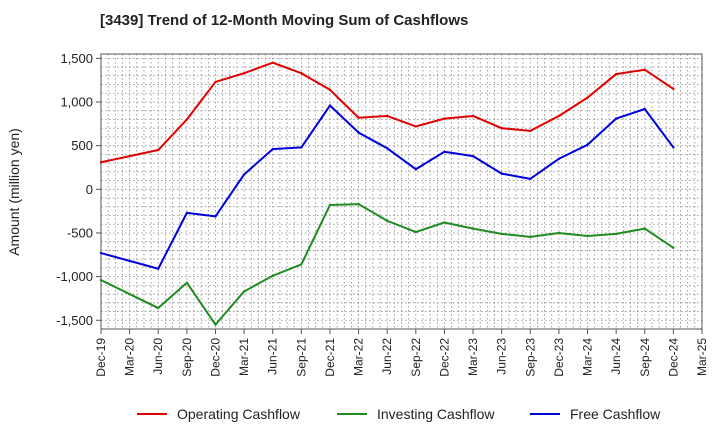  Describe the element at coordinates (101, 357) in the screenshot. I see `x-tick-label: Dec-19` at that location.